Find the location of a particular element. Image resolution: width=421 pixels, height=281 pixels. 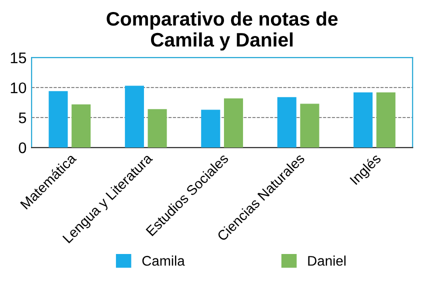

legend-label: Daniel is located at coordinates (327, 261).